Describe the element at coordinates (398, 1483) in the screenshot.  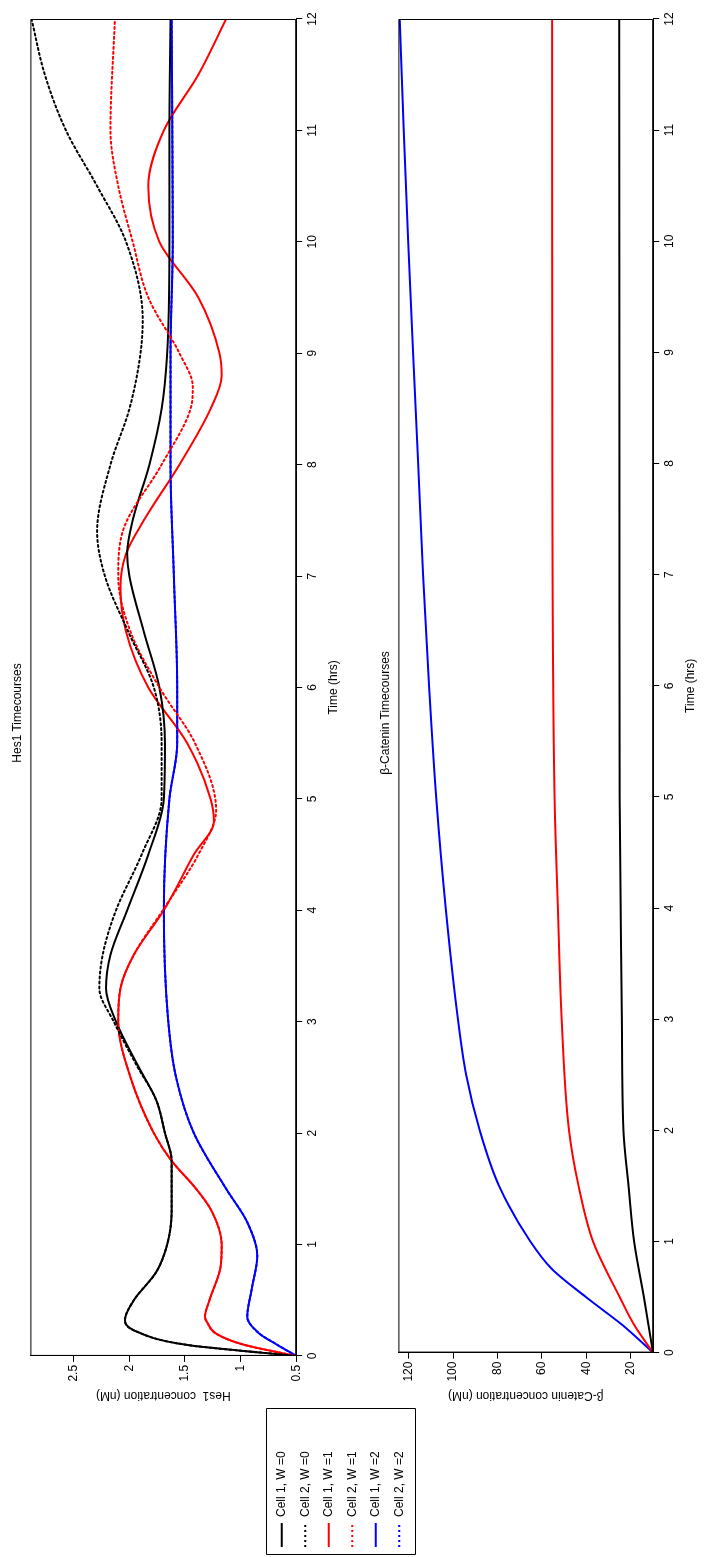
I see `text: Cell 2, W =2` at that location.